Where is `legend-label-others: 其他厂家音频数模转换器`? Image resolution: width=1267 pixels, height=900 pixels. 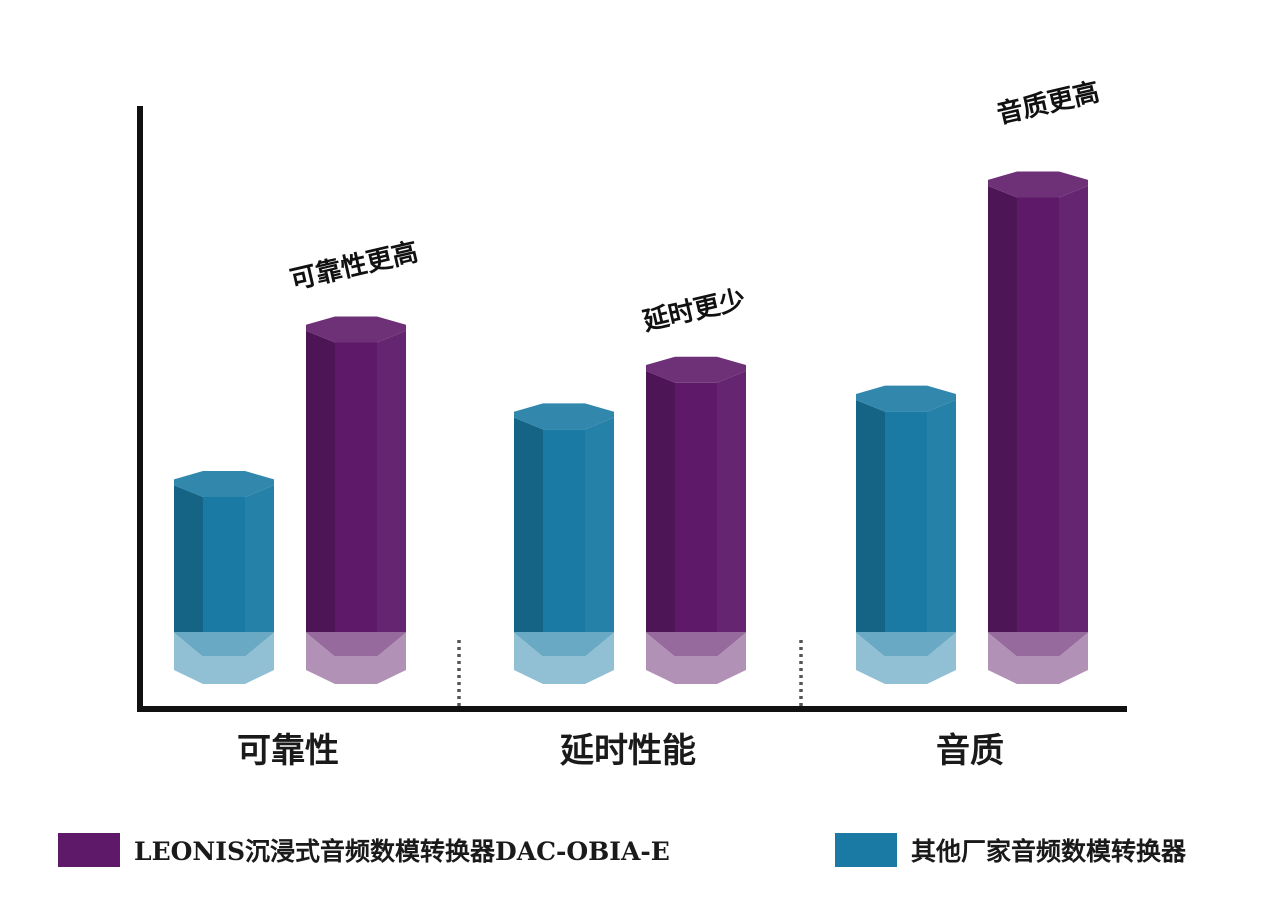
legend-label-others: 其他厂家音频数模转换器 is located at coordinates (1049, 851).